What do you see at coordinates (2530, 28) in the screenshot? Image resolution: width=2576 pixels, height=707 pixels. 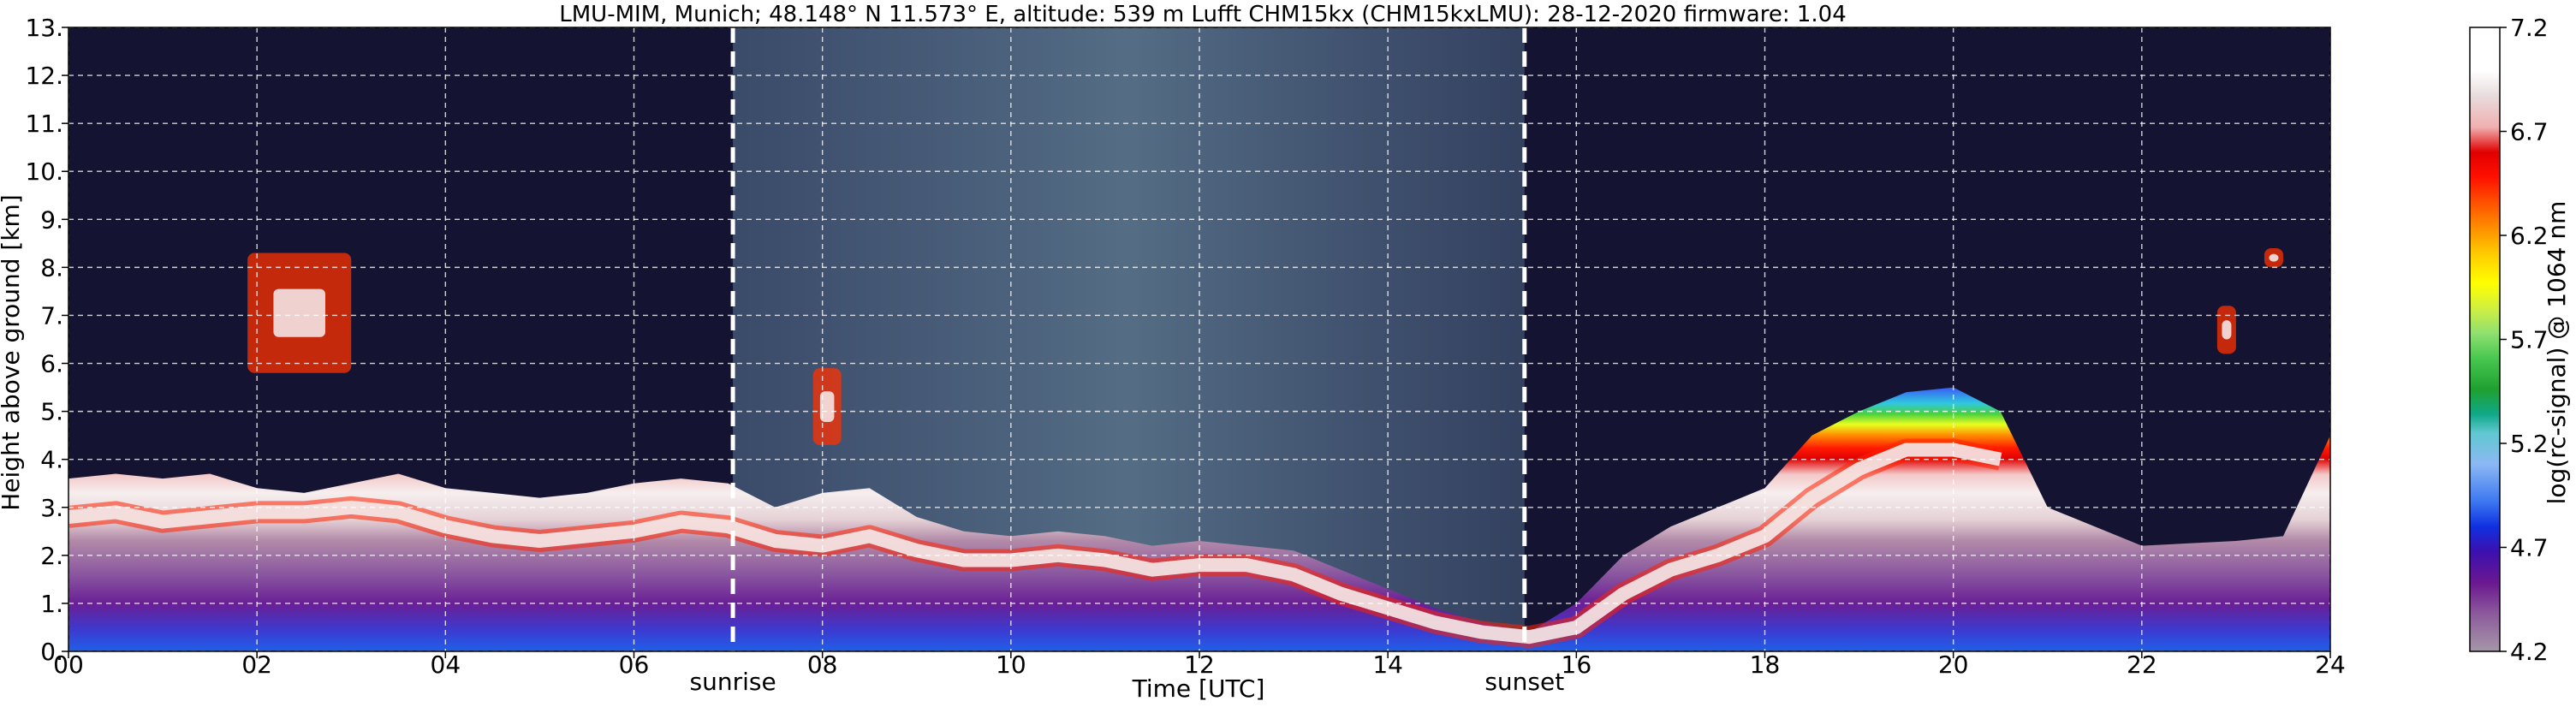 I see `colorbar-tick-label: 7.2` at bounding box center [2530, 28].